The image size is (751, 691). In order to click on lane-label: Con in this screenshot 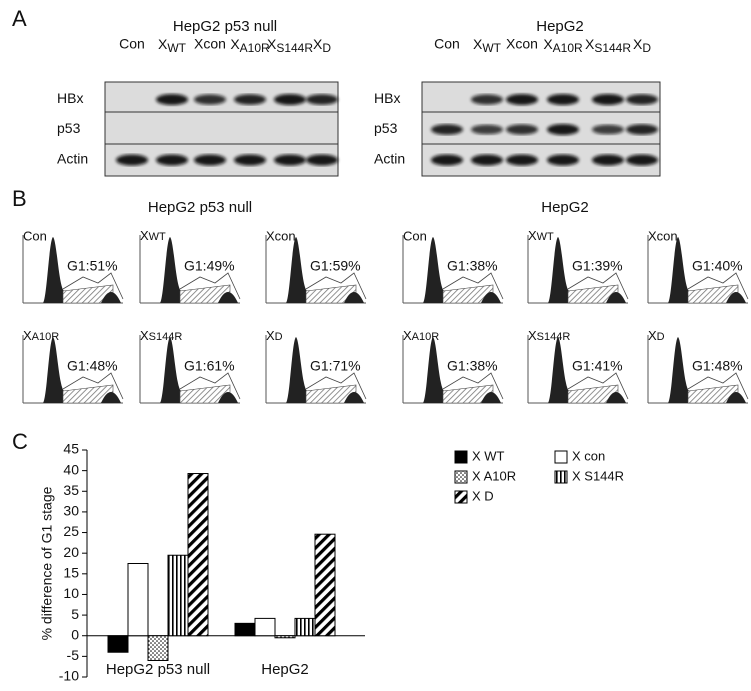, I will do `click(447, 44)`.